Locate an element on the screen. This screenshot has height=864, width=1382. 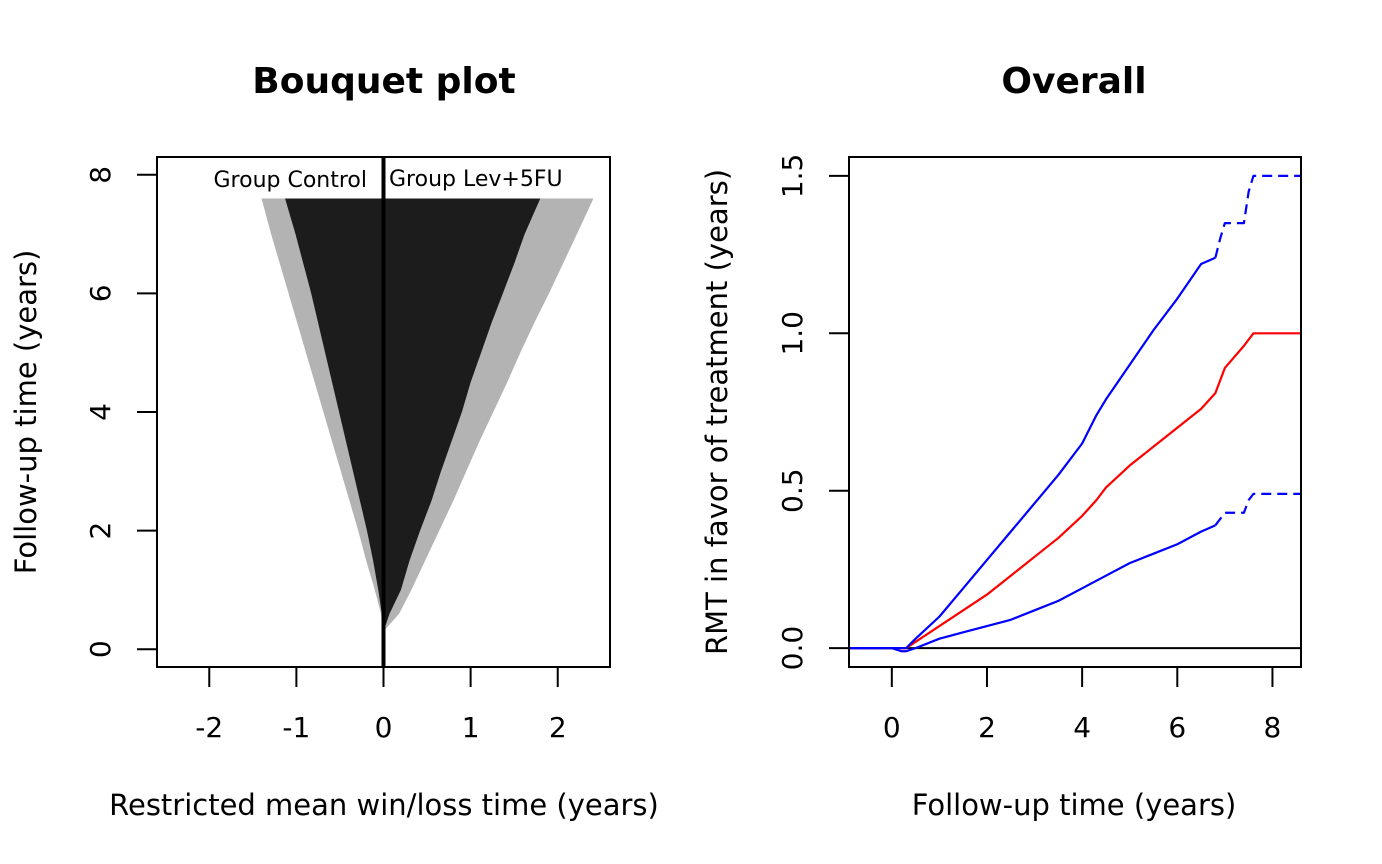
y-tick-label: 0.5 is located at coordinates (792, 490).